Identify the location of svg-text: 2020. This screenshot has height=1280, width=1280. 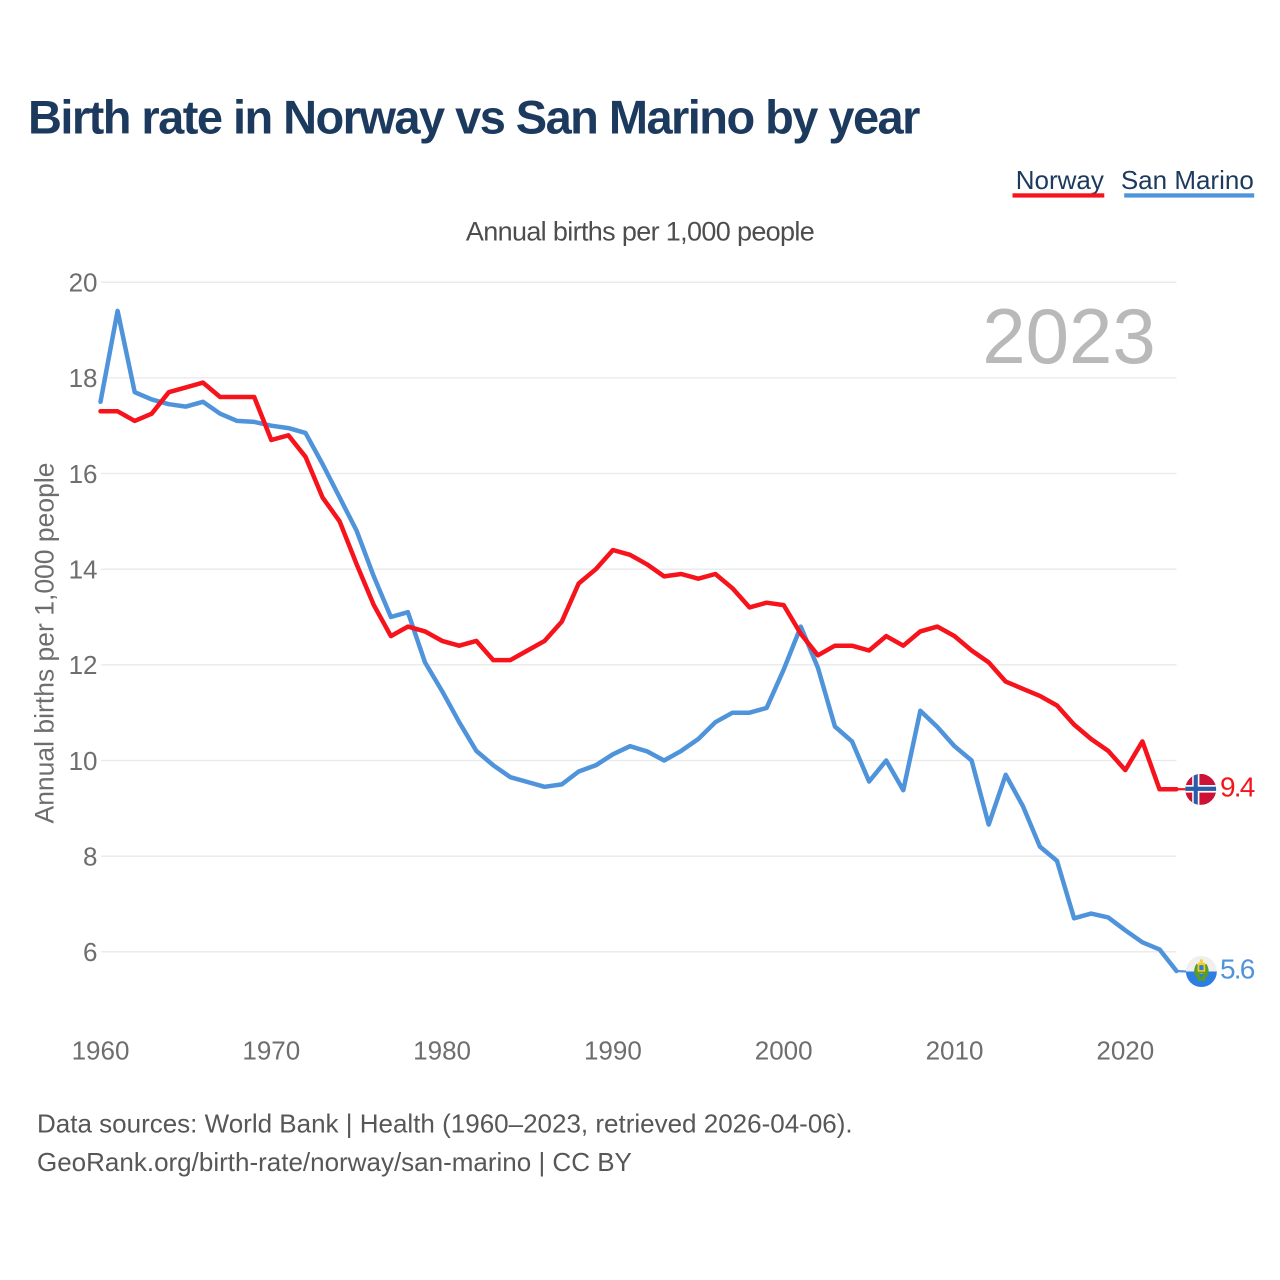
(1125, 1051).